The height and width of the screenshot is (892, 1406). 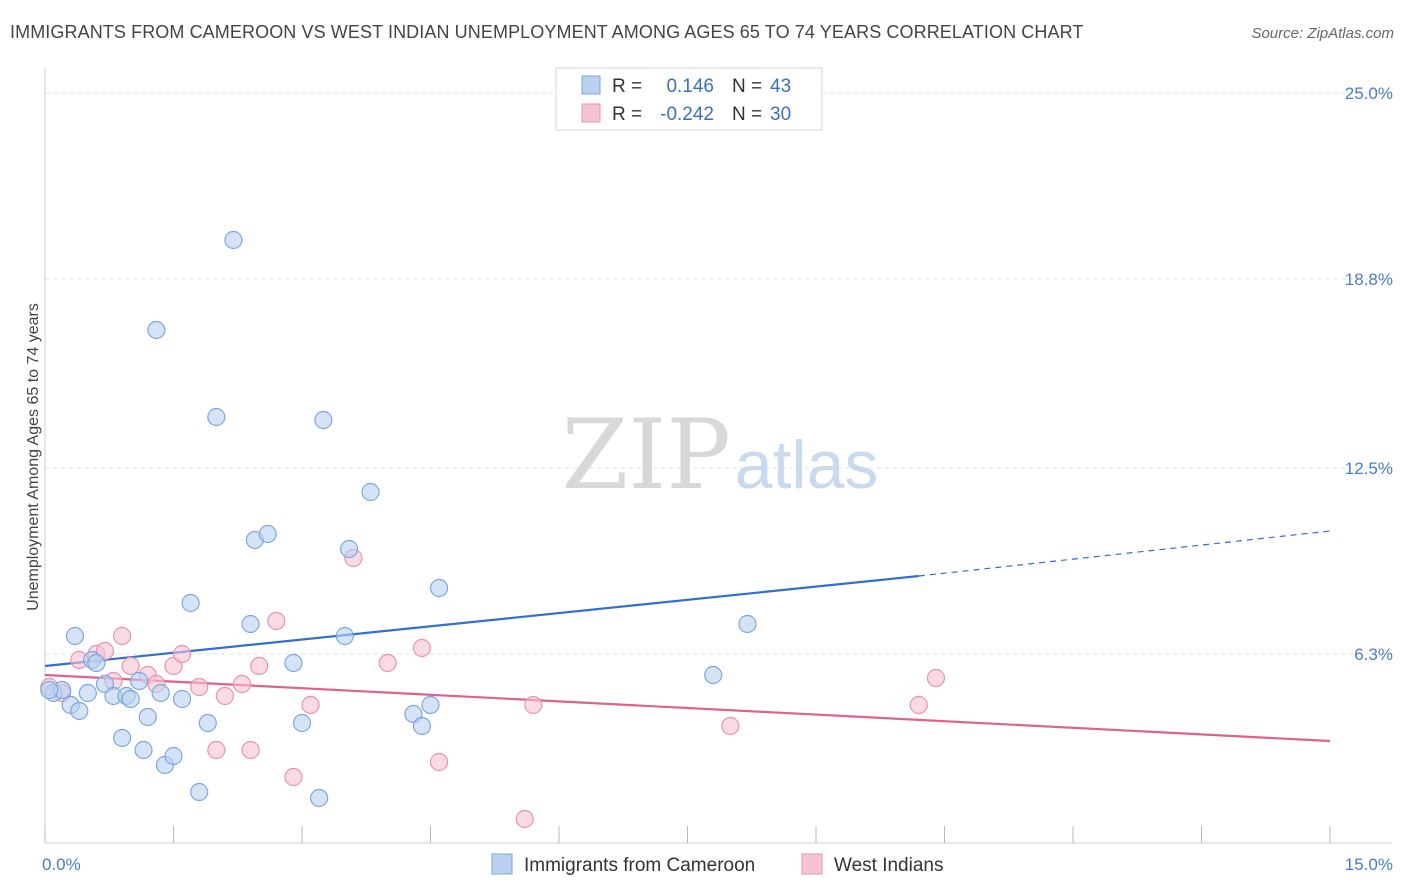 What do you see at coordinates (61, 864) in the screenshot?
I see `x-tick-label-min: 0.0%` at bounding box center [61, 864].